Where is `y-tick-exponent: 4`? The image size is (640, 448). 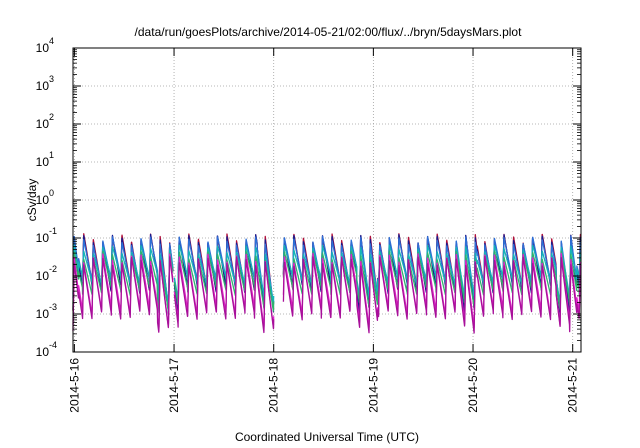 y-tick-exponent: 4 is located at coordinates (51, 41).